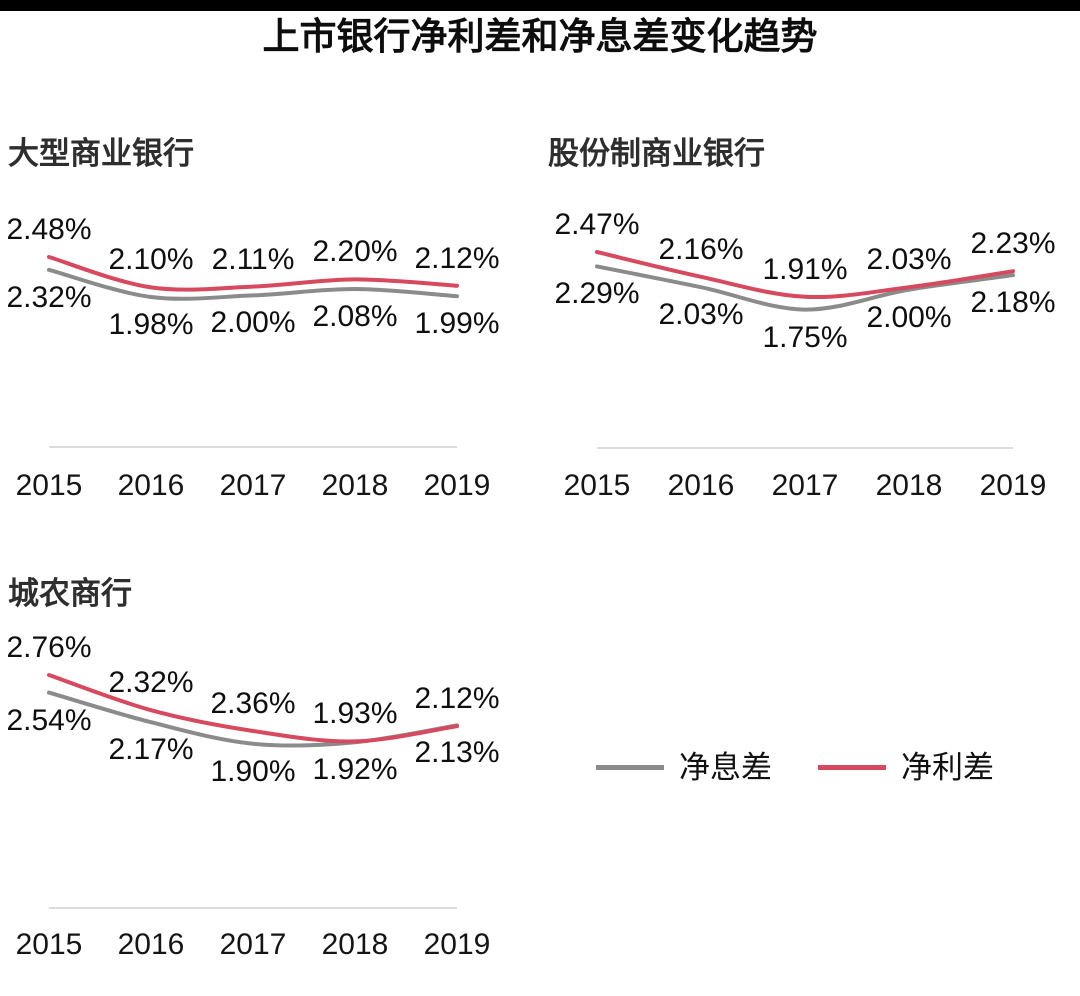 The image size is (1080, 996). Describe the element at coordinates (1013, 244) in the screenshot. I see `data-label-net-profit-spread: 2.23%` at that location.